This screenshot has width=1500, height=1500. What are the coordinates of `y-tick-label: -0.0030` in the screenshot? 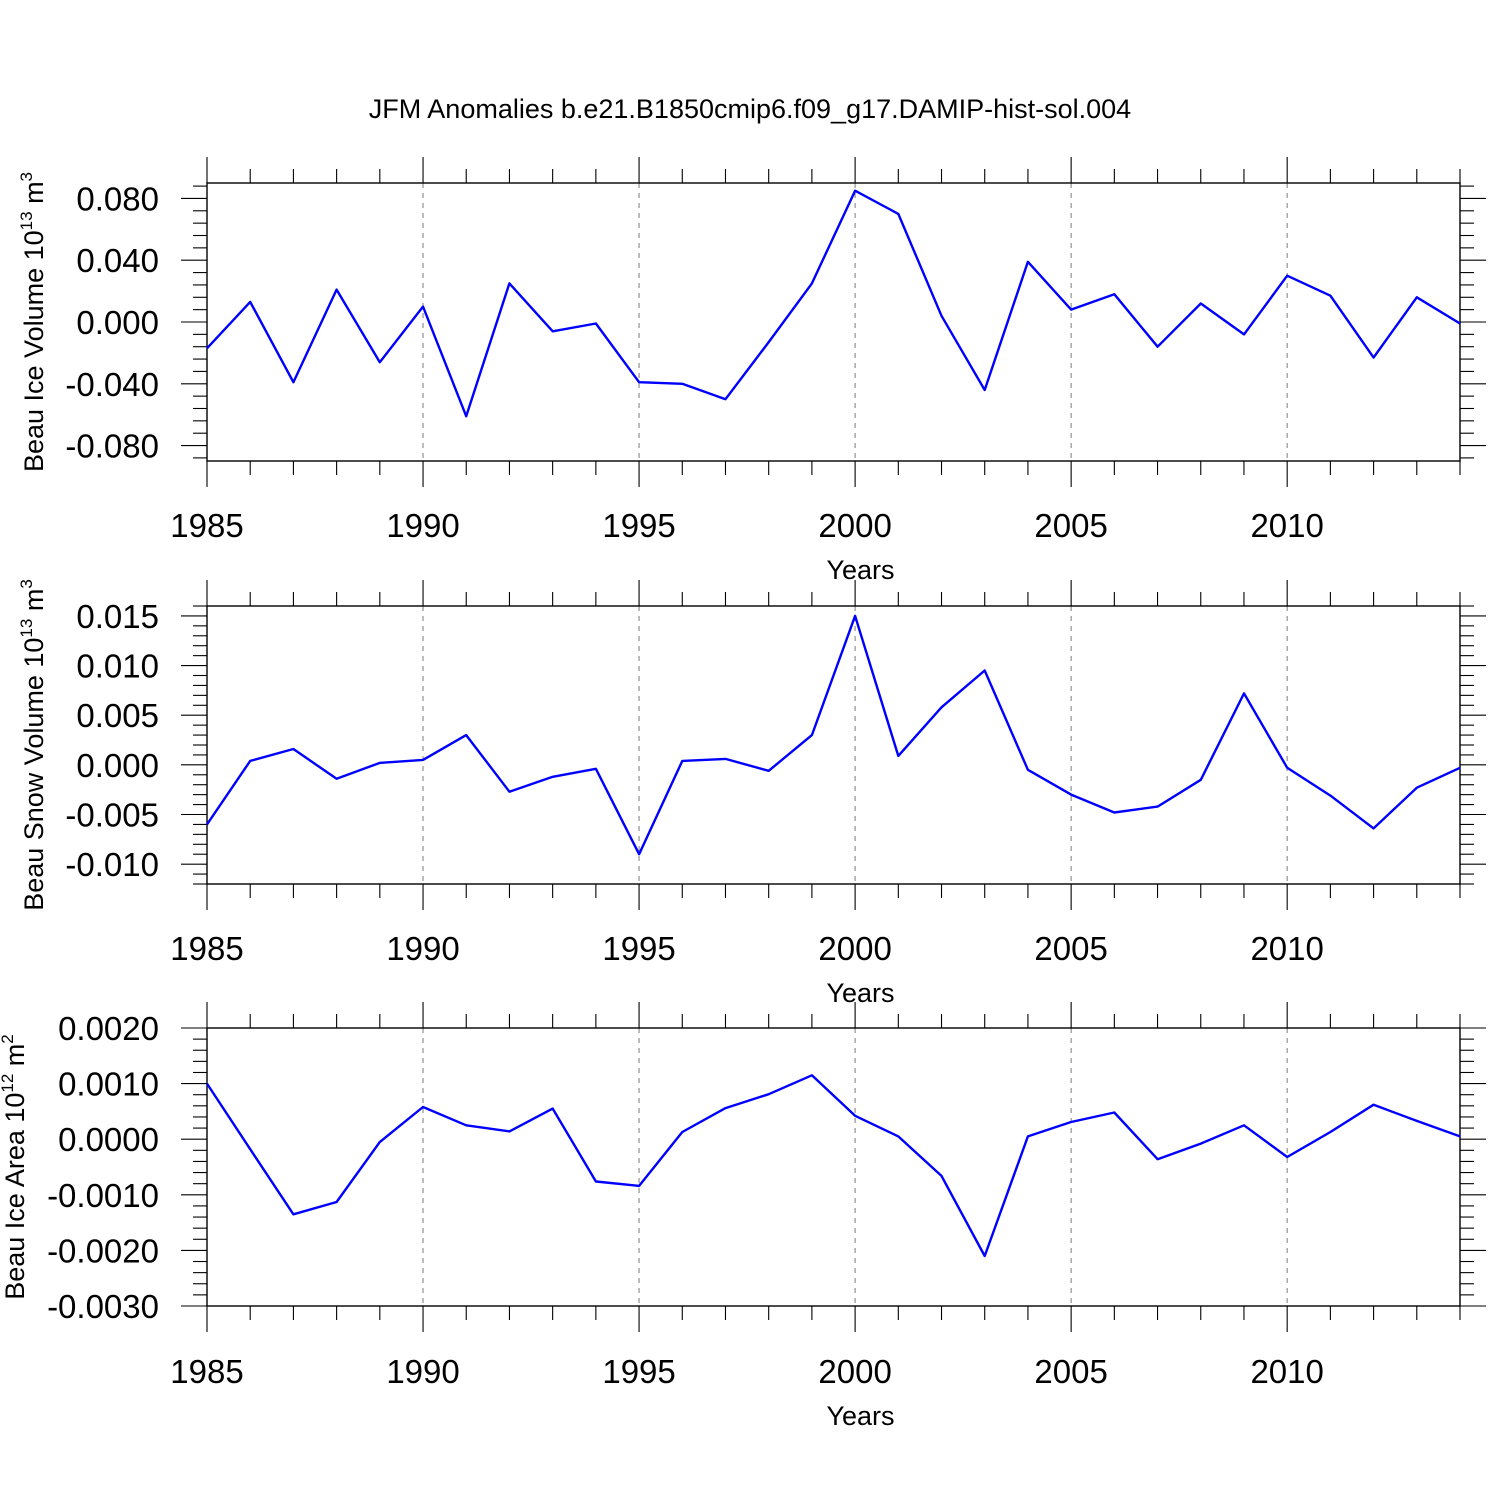 It's located at (103, 1306).